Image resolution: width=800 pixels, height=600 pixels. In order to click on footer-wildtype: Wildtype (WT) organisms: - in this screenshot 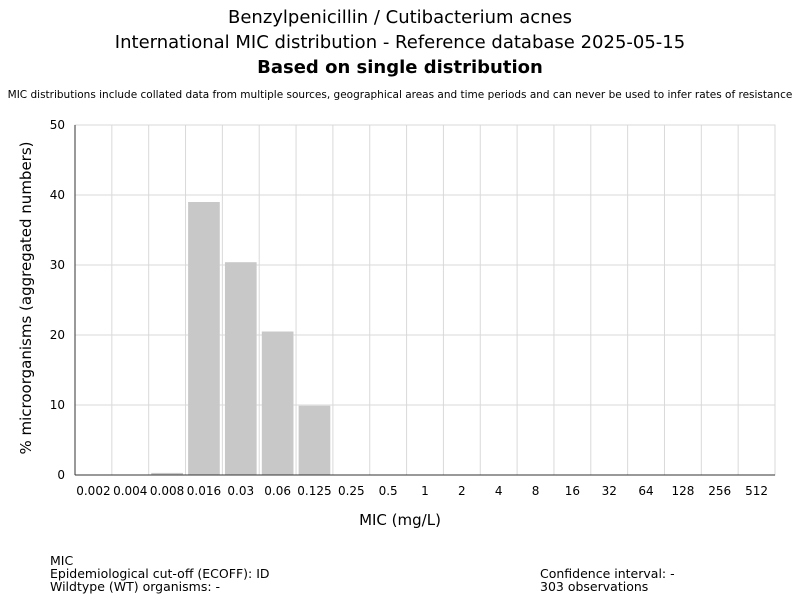, I will do `click(135, 586)`.